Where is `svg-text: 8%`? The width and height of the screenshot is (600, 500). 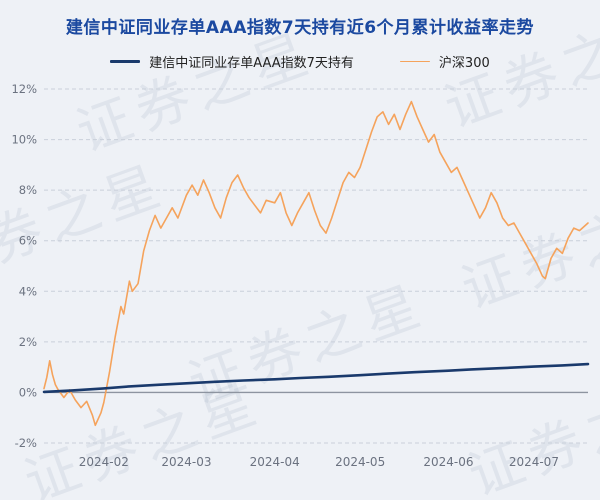
svg-text: 8% is located at coordinates (28, 190).